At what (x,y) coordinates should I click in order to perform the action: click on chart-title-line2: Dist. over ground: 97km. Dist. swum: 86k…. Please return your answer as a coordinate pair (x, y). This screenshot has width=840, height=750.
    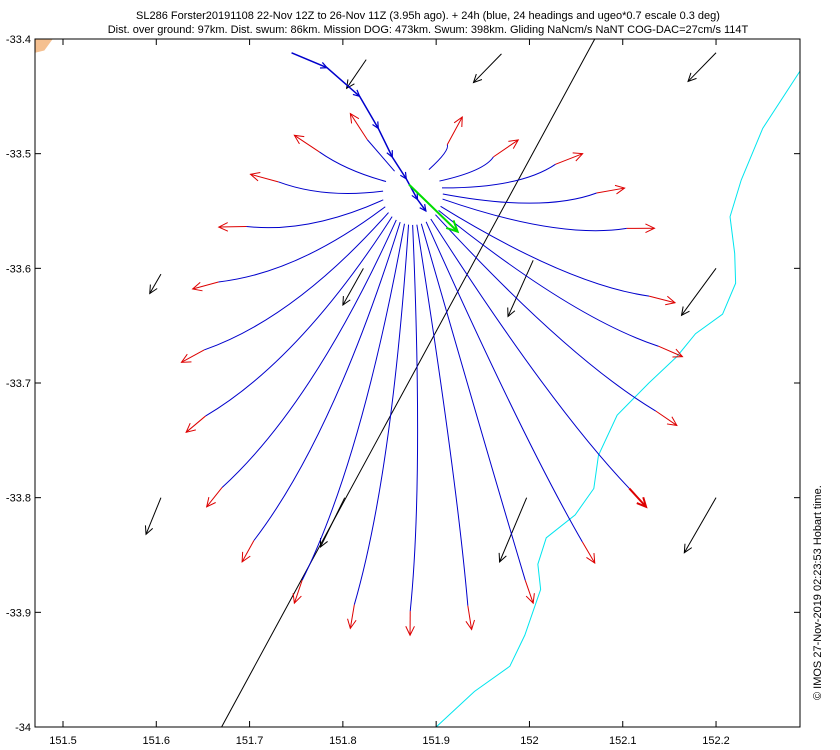
    Looking at the image, I should click on (428, 30).